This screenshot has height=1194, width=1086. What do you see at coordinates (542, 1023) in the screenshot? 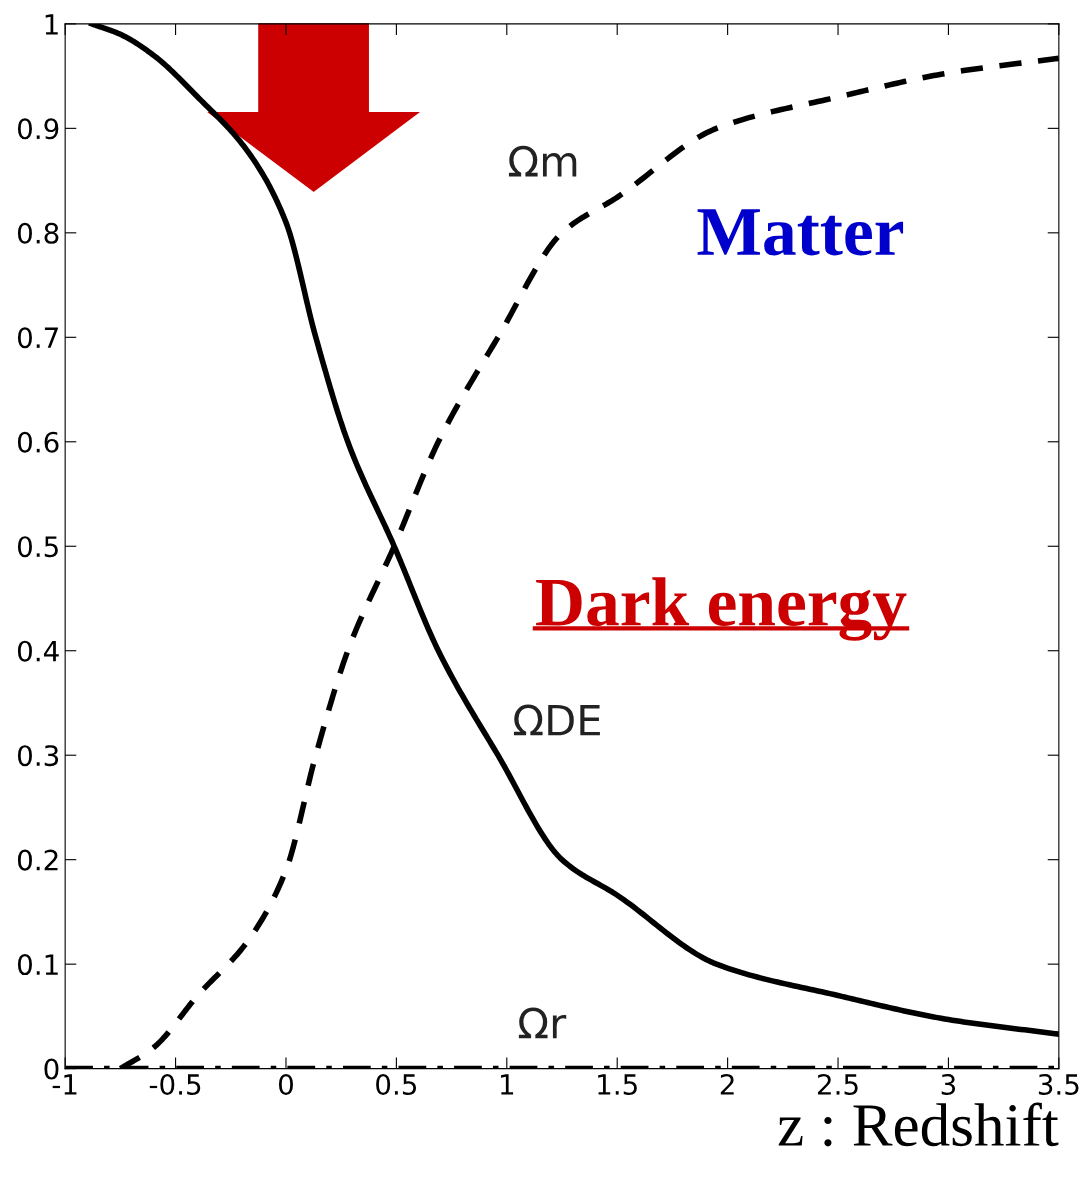
I see `series-label: Ωr` at bounding box center [542, 1023].